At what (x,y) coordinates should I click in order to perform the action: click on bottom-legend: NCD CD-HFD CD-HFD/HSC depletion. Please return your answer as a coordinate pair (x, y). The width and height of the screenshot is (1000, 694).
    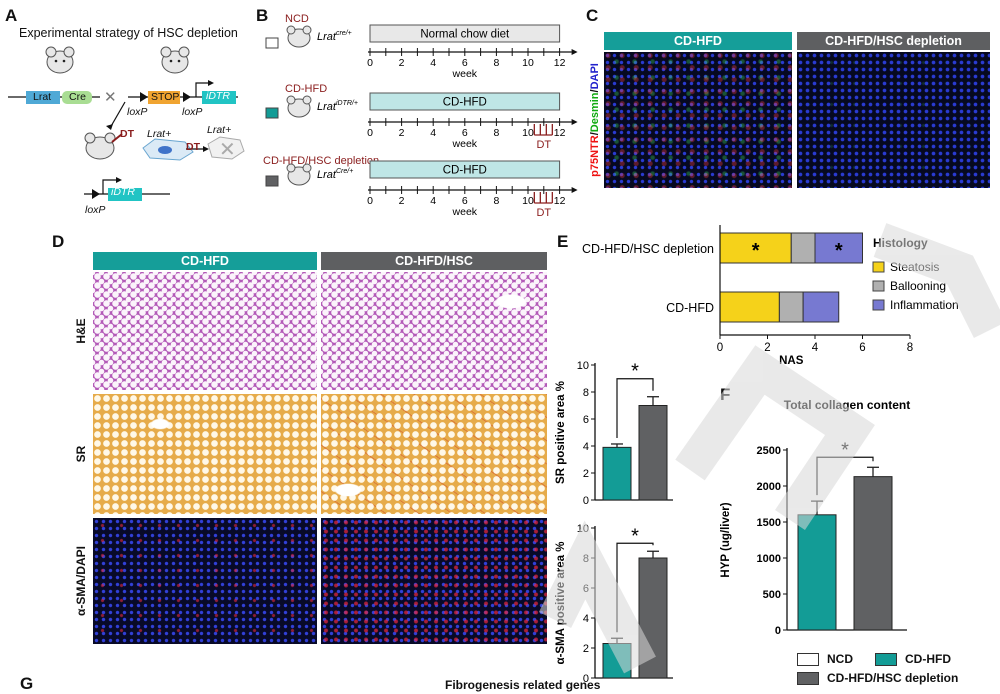
    Looking at the image, I should click on (897, 670).